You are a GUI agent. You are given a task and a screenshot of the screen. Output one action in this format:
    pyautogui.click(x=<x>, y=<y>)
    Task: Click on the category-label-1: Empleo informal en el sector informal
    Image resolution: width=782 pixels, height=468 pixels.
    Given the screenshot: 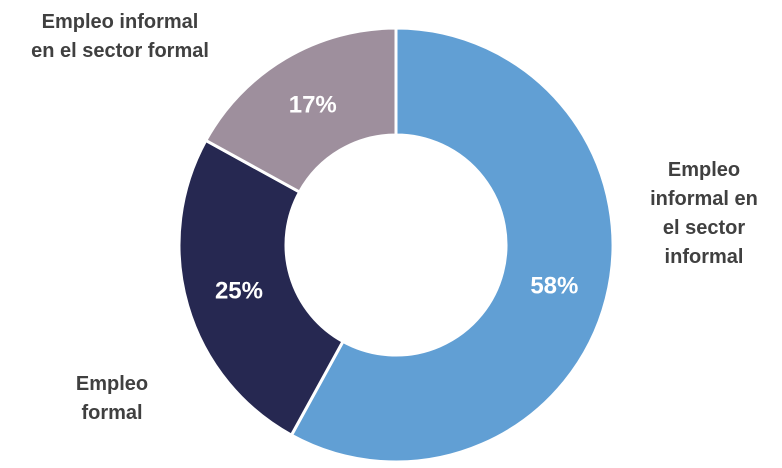 What is the action you would take?
    pyautogui.click(x=704, y=213)
    